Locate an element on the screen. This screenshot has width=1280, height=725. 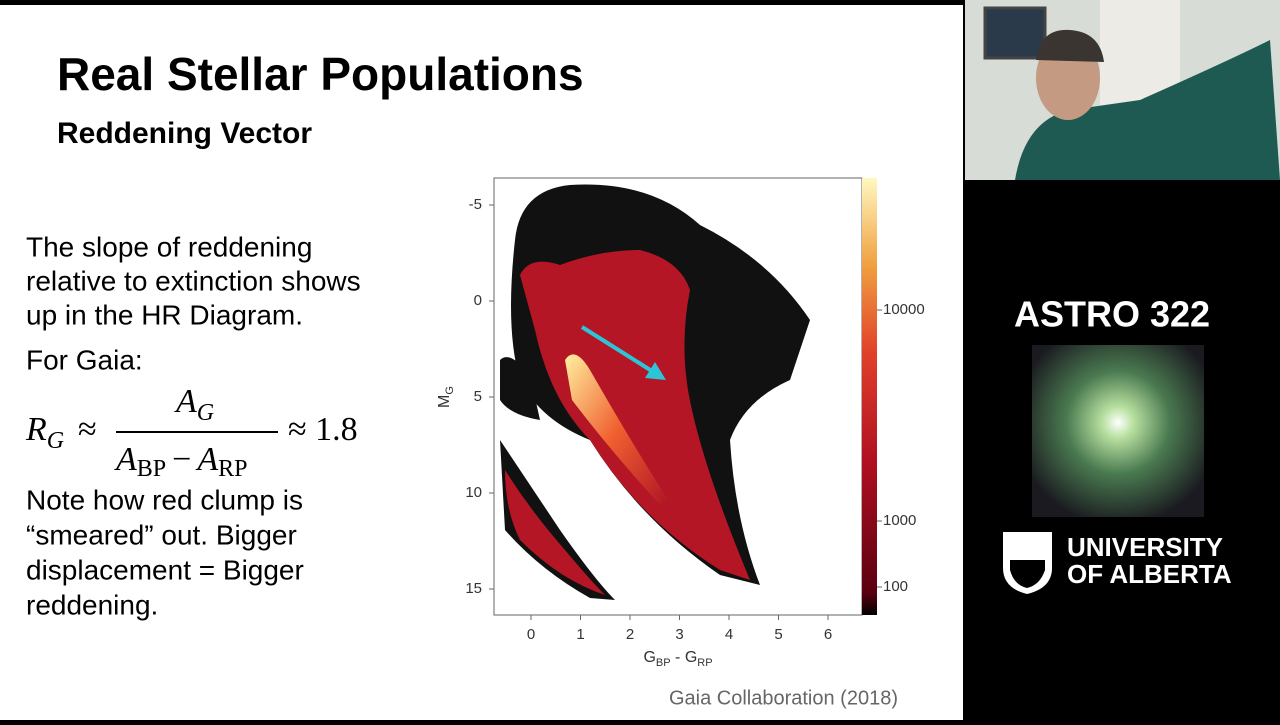
note-line: Note how red clump is is located at coordinates (164, 499).